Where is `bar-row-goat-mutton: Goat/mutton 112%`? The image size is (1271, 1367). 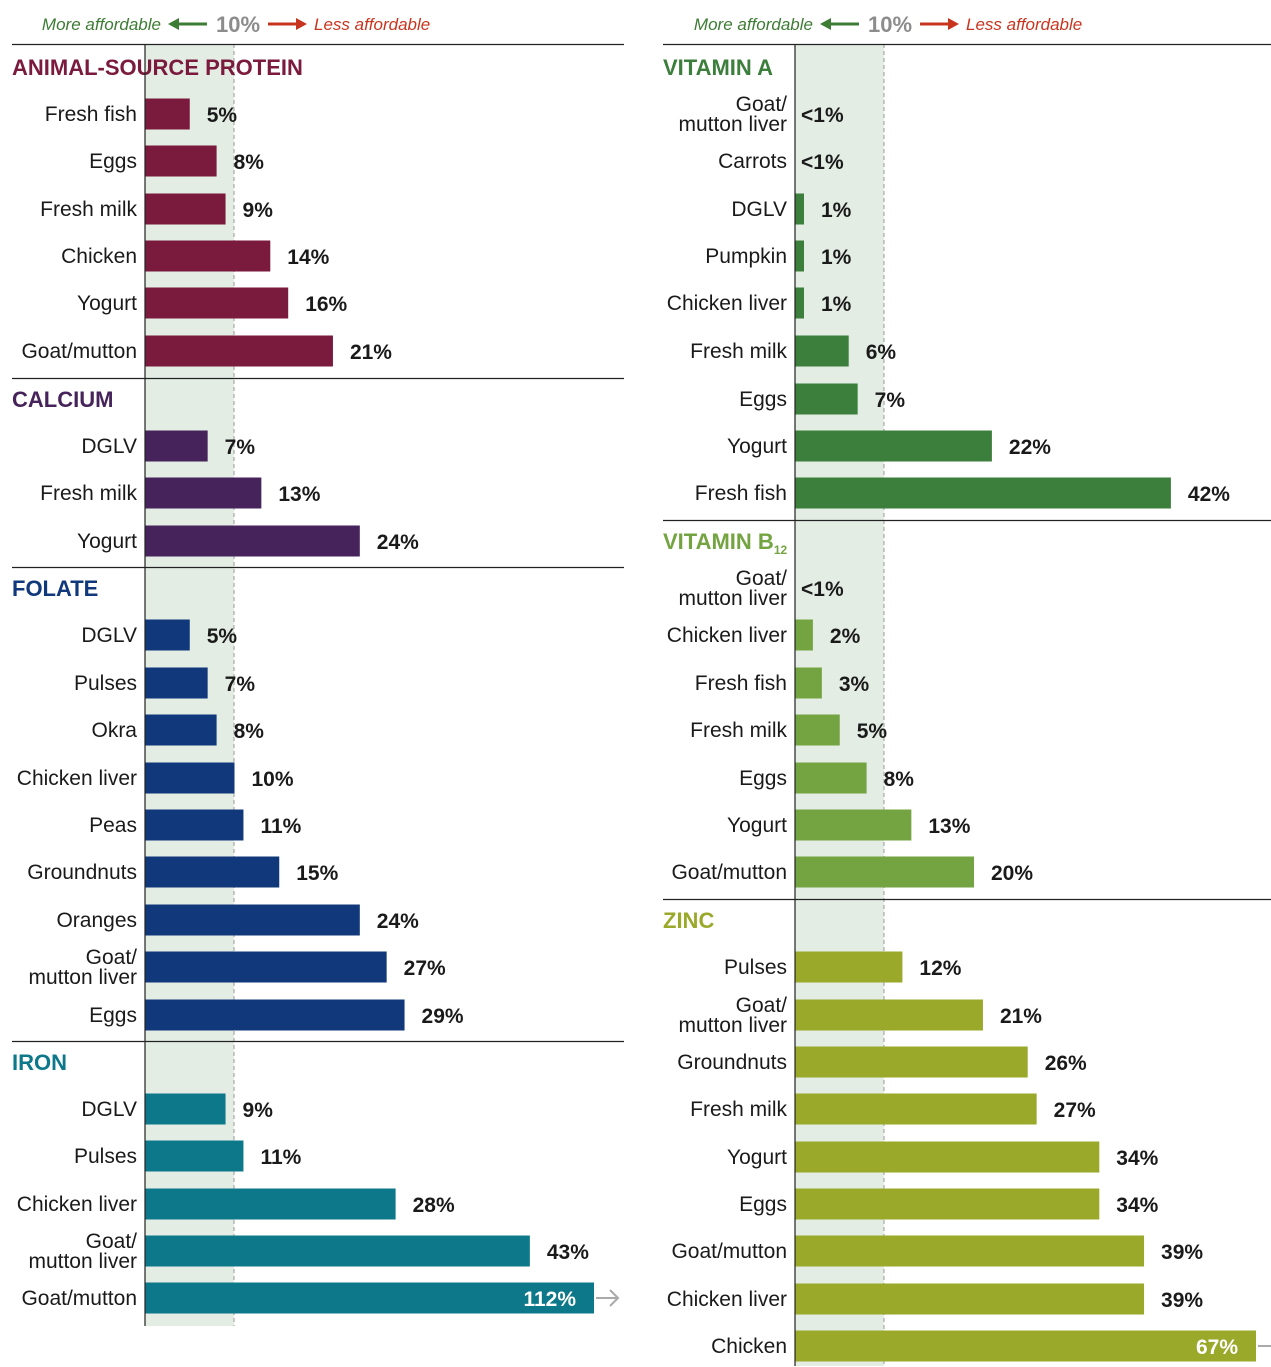 bar-row-goat-mutton: Goat/mutton 112% is located at coordinates (320, 1298).